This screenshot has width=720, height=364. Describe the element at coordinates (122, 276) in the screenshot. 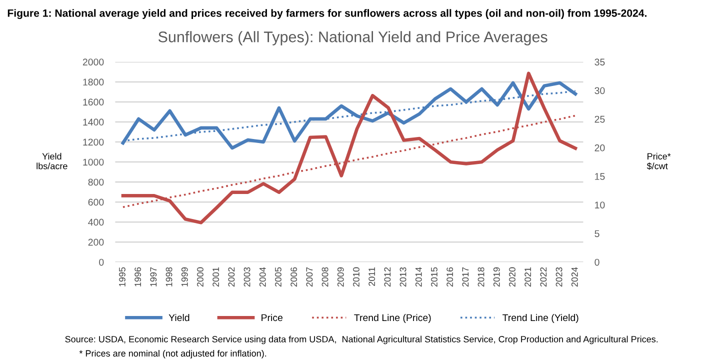

I see `x-tick-label: 1995` at that location.